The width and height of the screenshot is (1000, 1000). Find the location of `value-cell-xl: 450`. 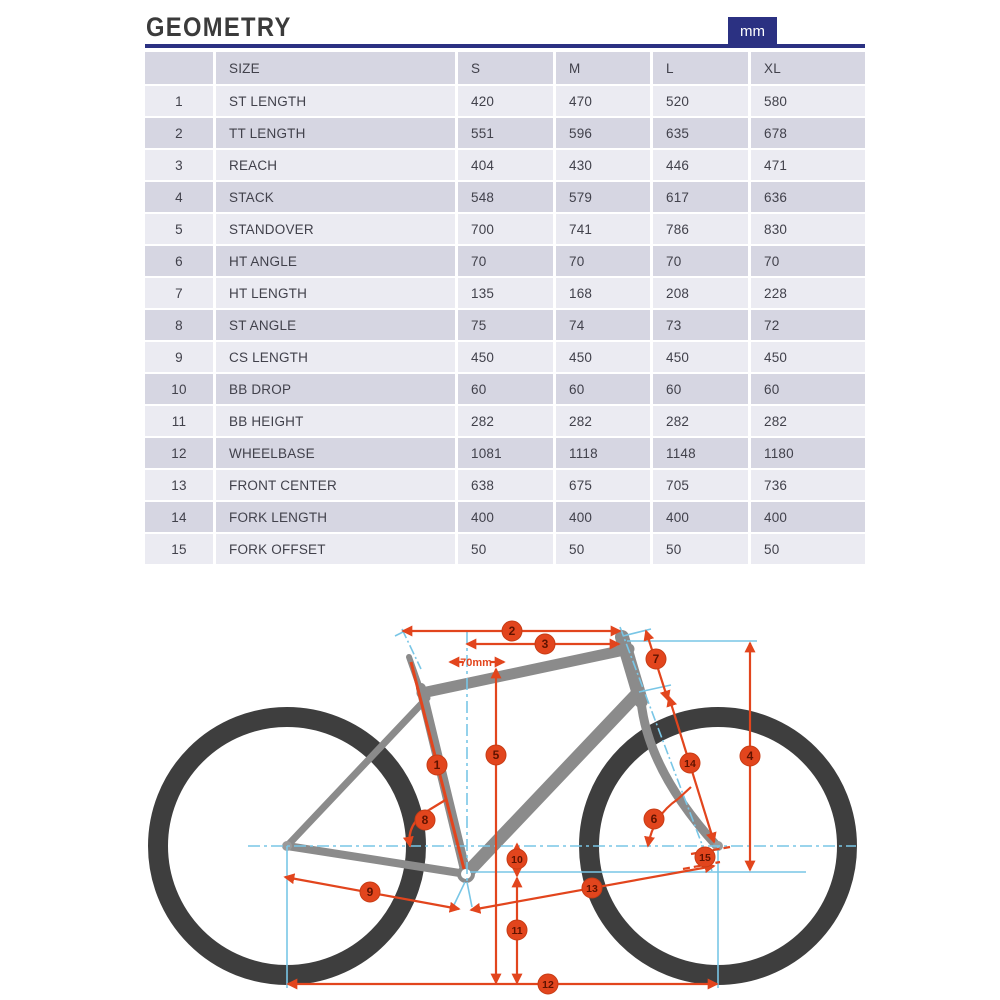

value-cell-xl: 450 is located at coordinates (808, 357).